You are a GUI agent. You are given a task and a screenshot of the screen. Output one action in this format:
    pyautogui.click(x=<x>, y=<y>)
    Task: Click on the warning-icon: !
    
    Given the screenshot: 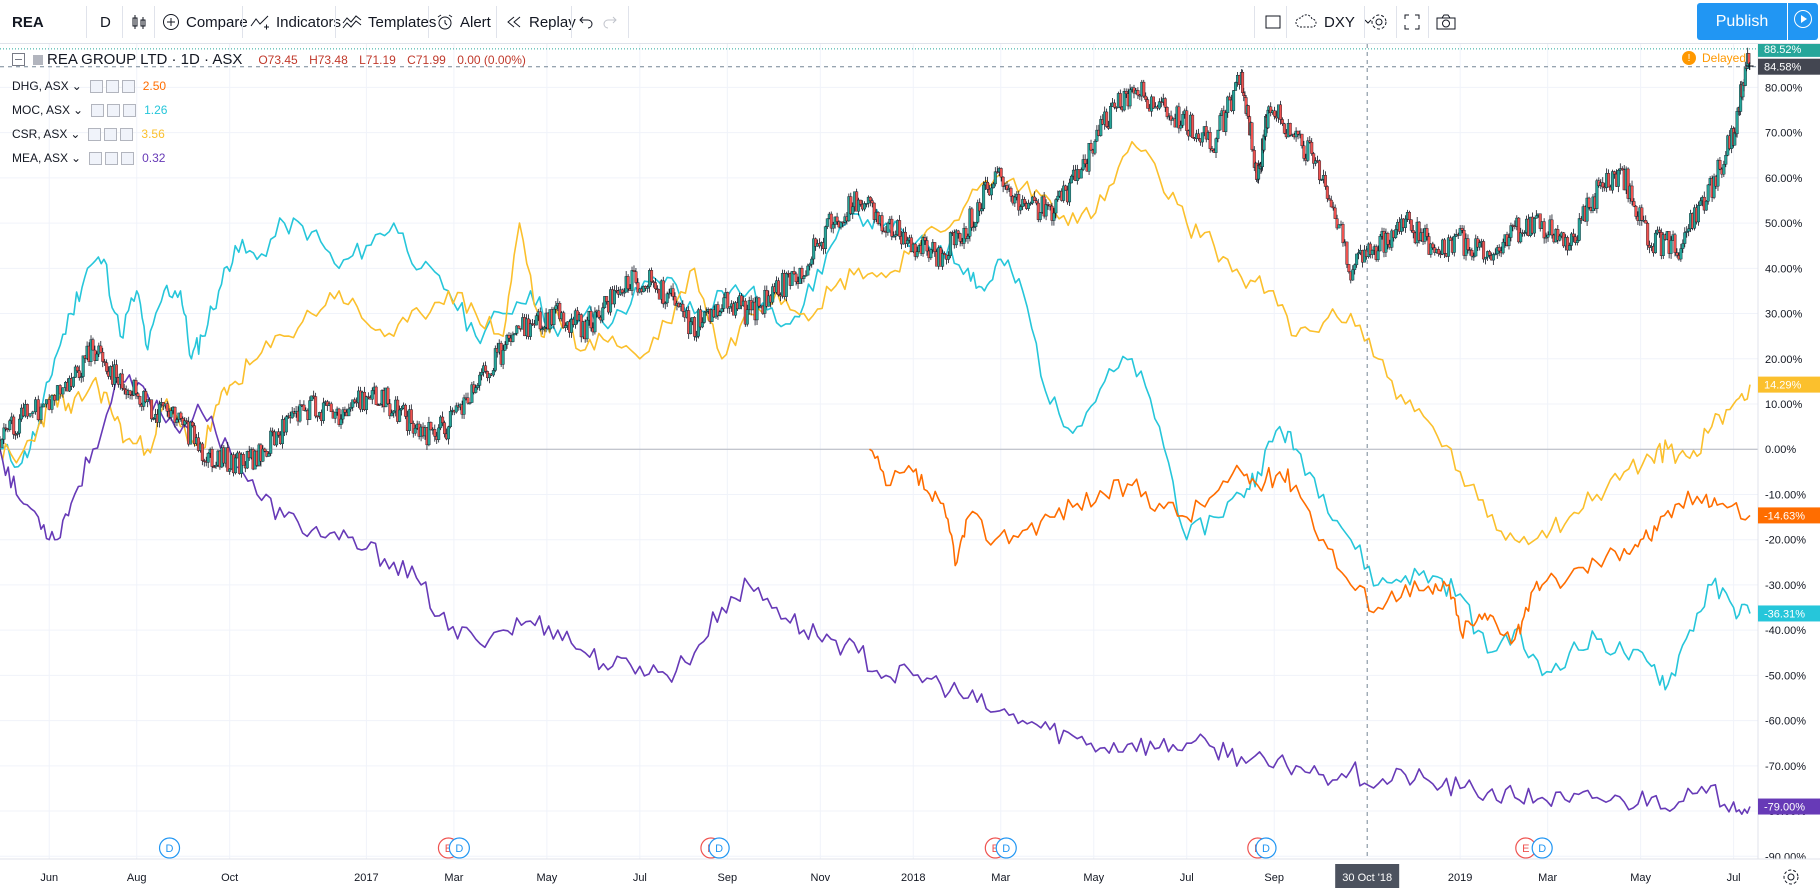 What is the action you would take?
    pyautogui.click(x=1689, y=58)
    